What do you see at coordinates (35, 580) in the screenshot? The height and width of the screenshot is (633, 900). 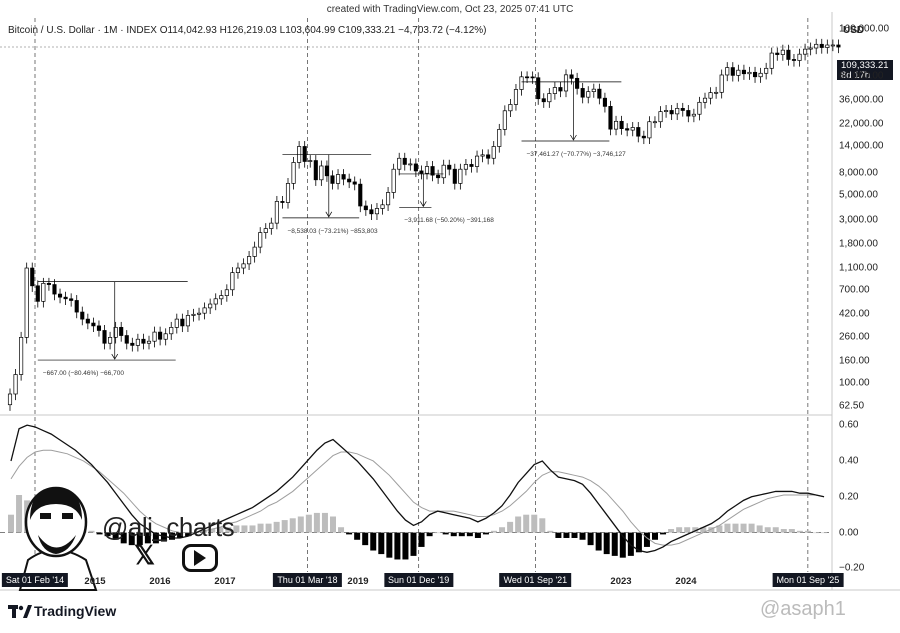 I see `cursor-date-label: Sat 01 Feb '14` at bounding box center [35, 580].